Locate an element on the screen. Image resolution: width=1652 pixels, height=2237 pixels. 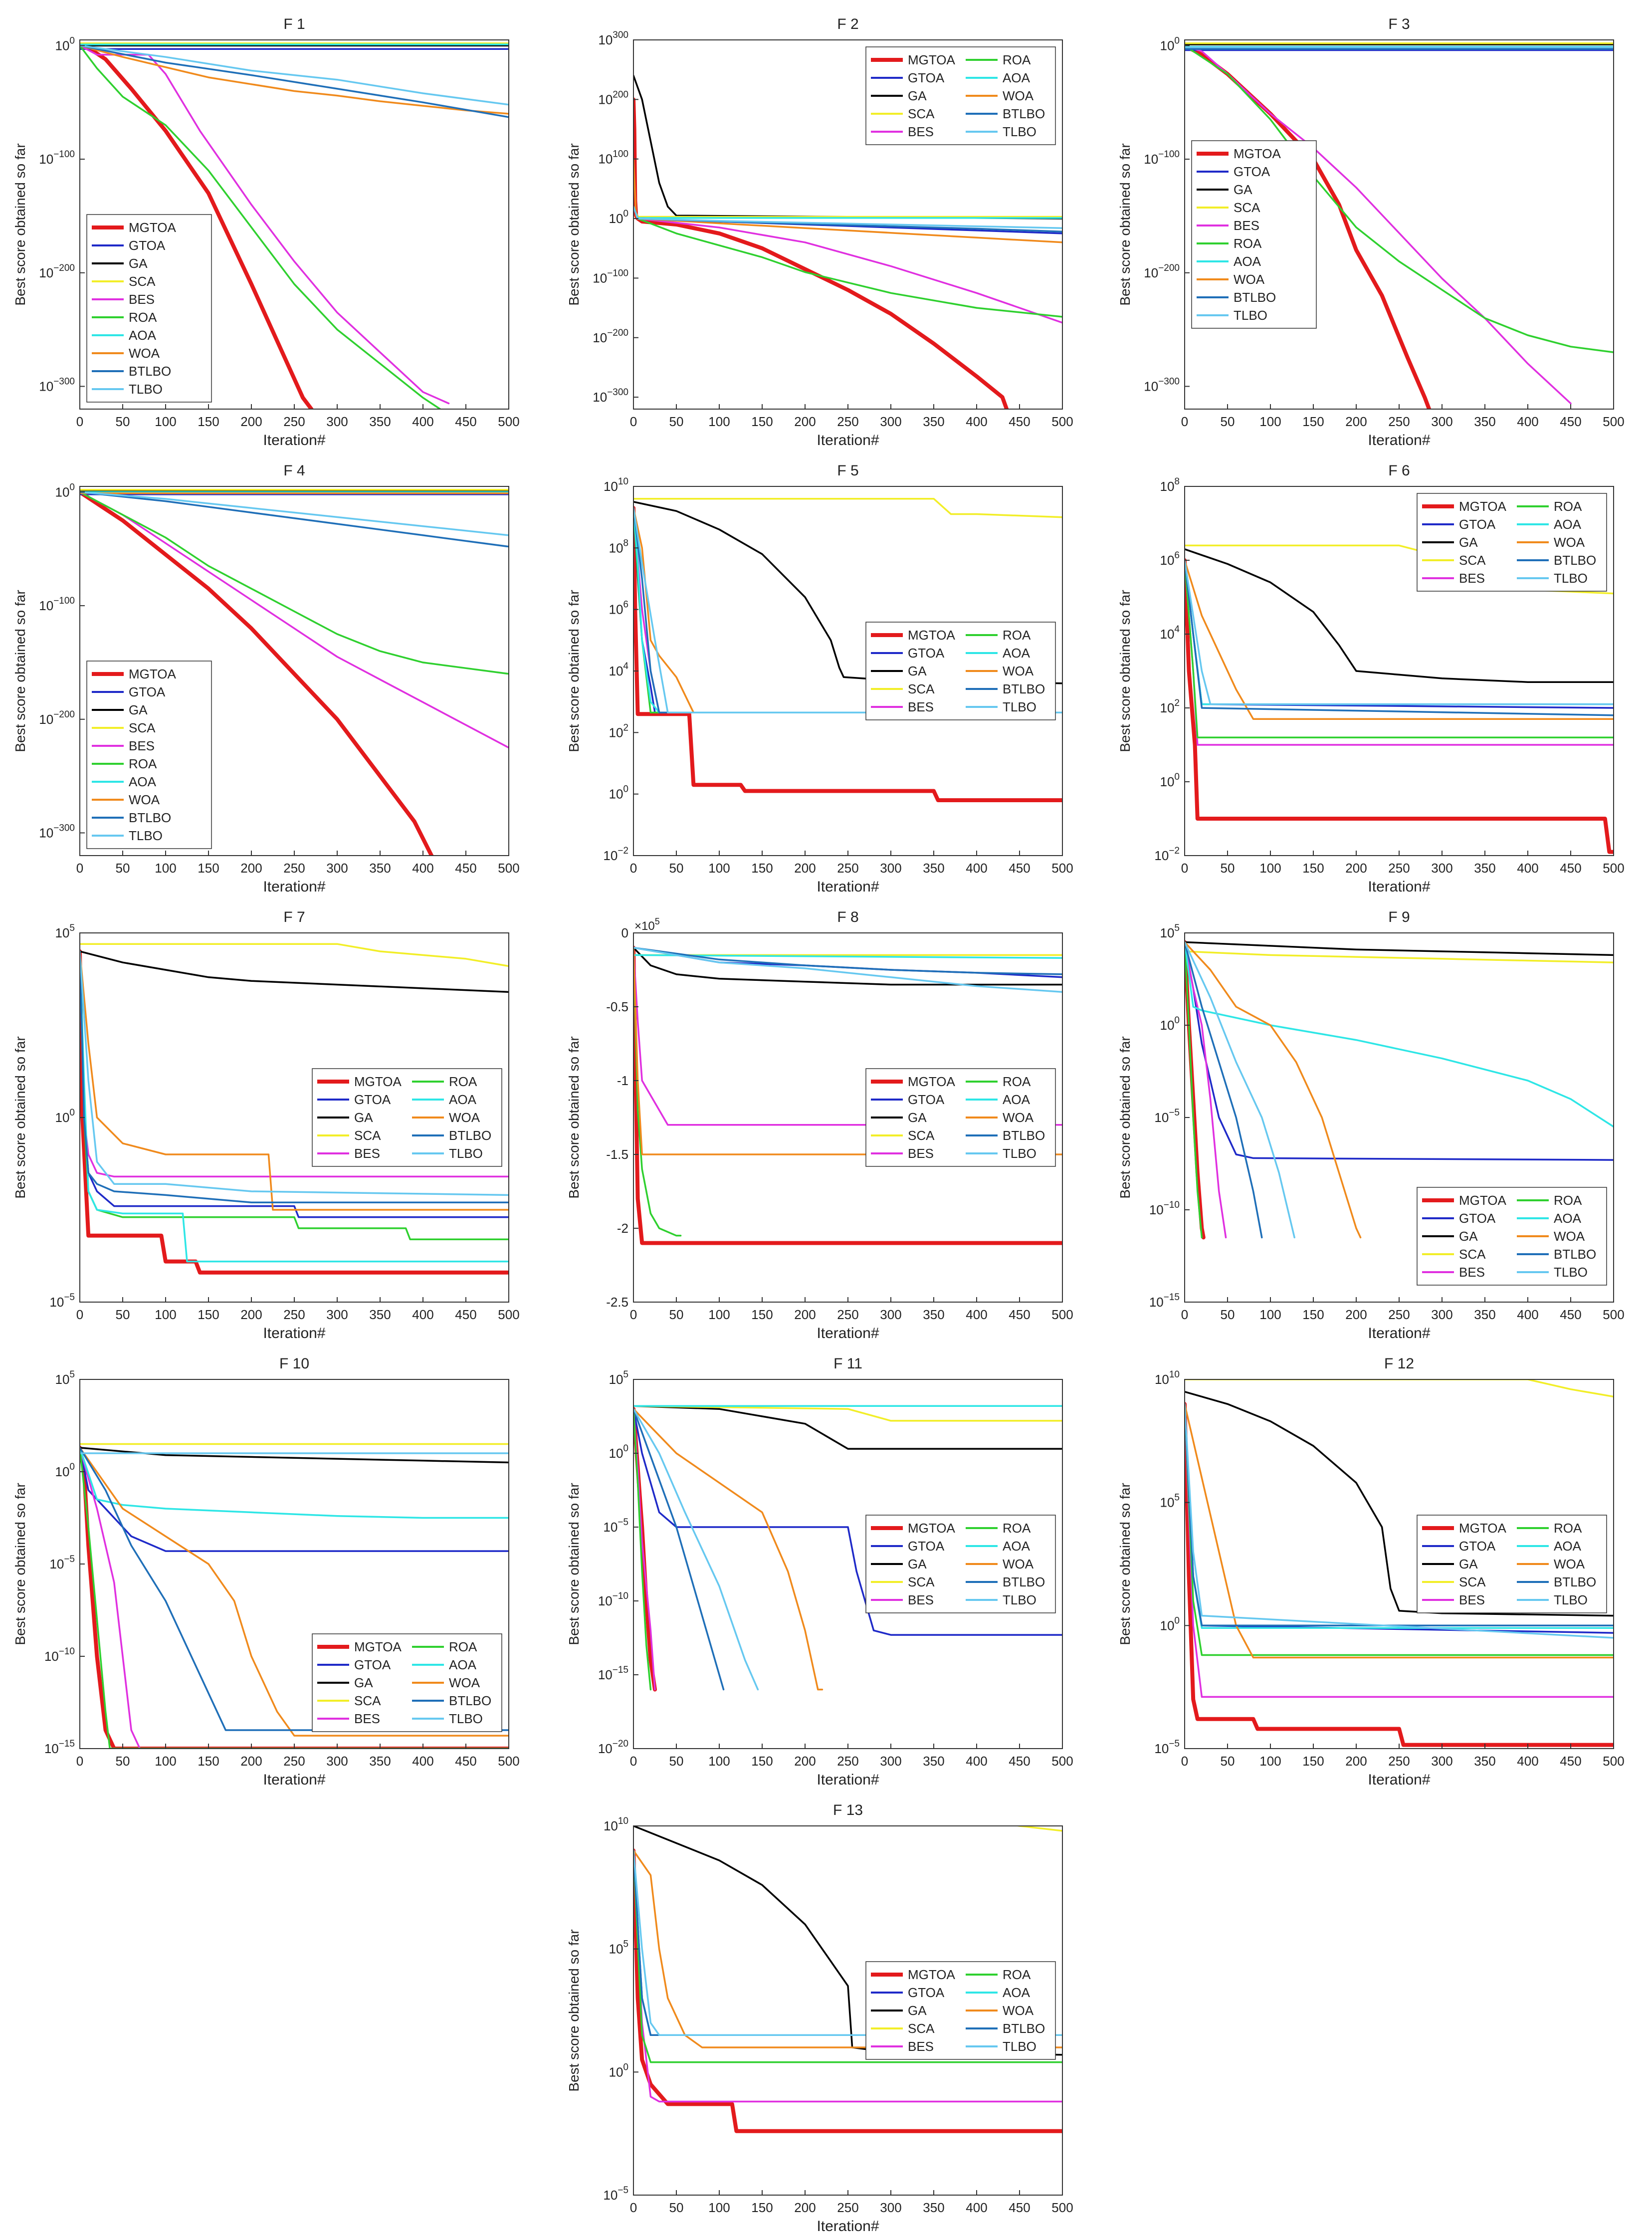
legend-label-roa: ROA is located at coordinates (463, 1646).